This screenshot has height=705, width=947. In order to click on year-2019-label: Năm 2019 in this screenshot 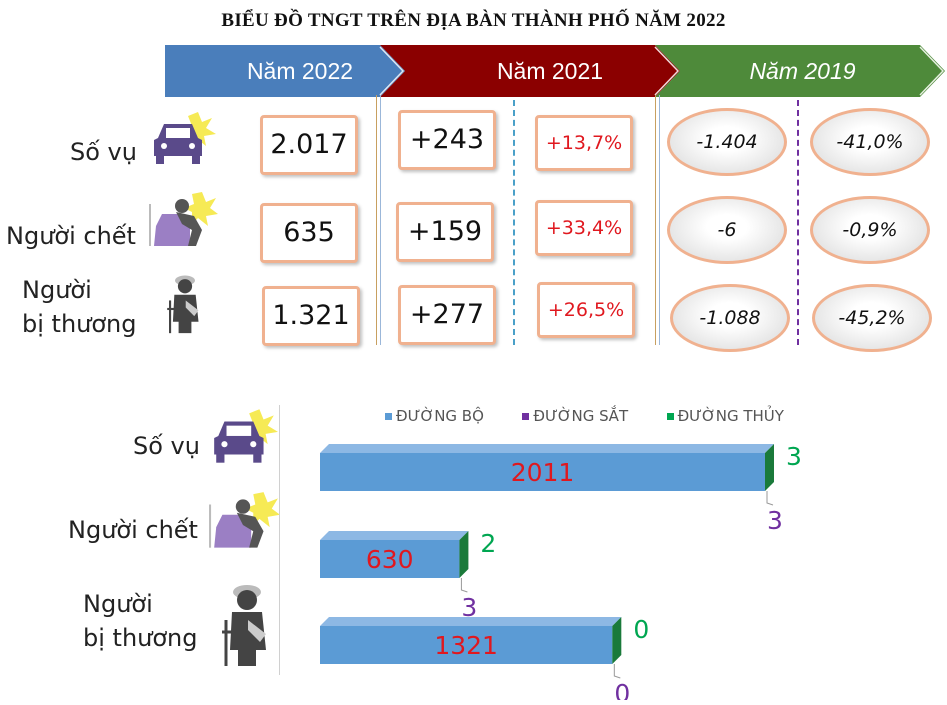, I will do `click(802, 71)`.